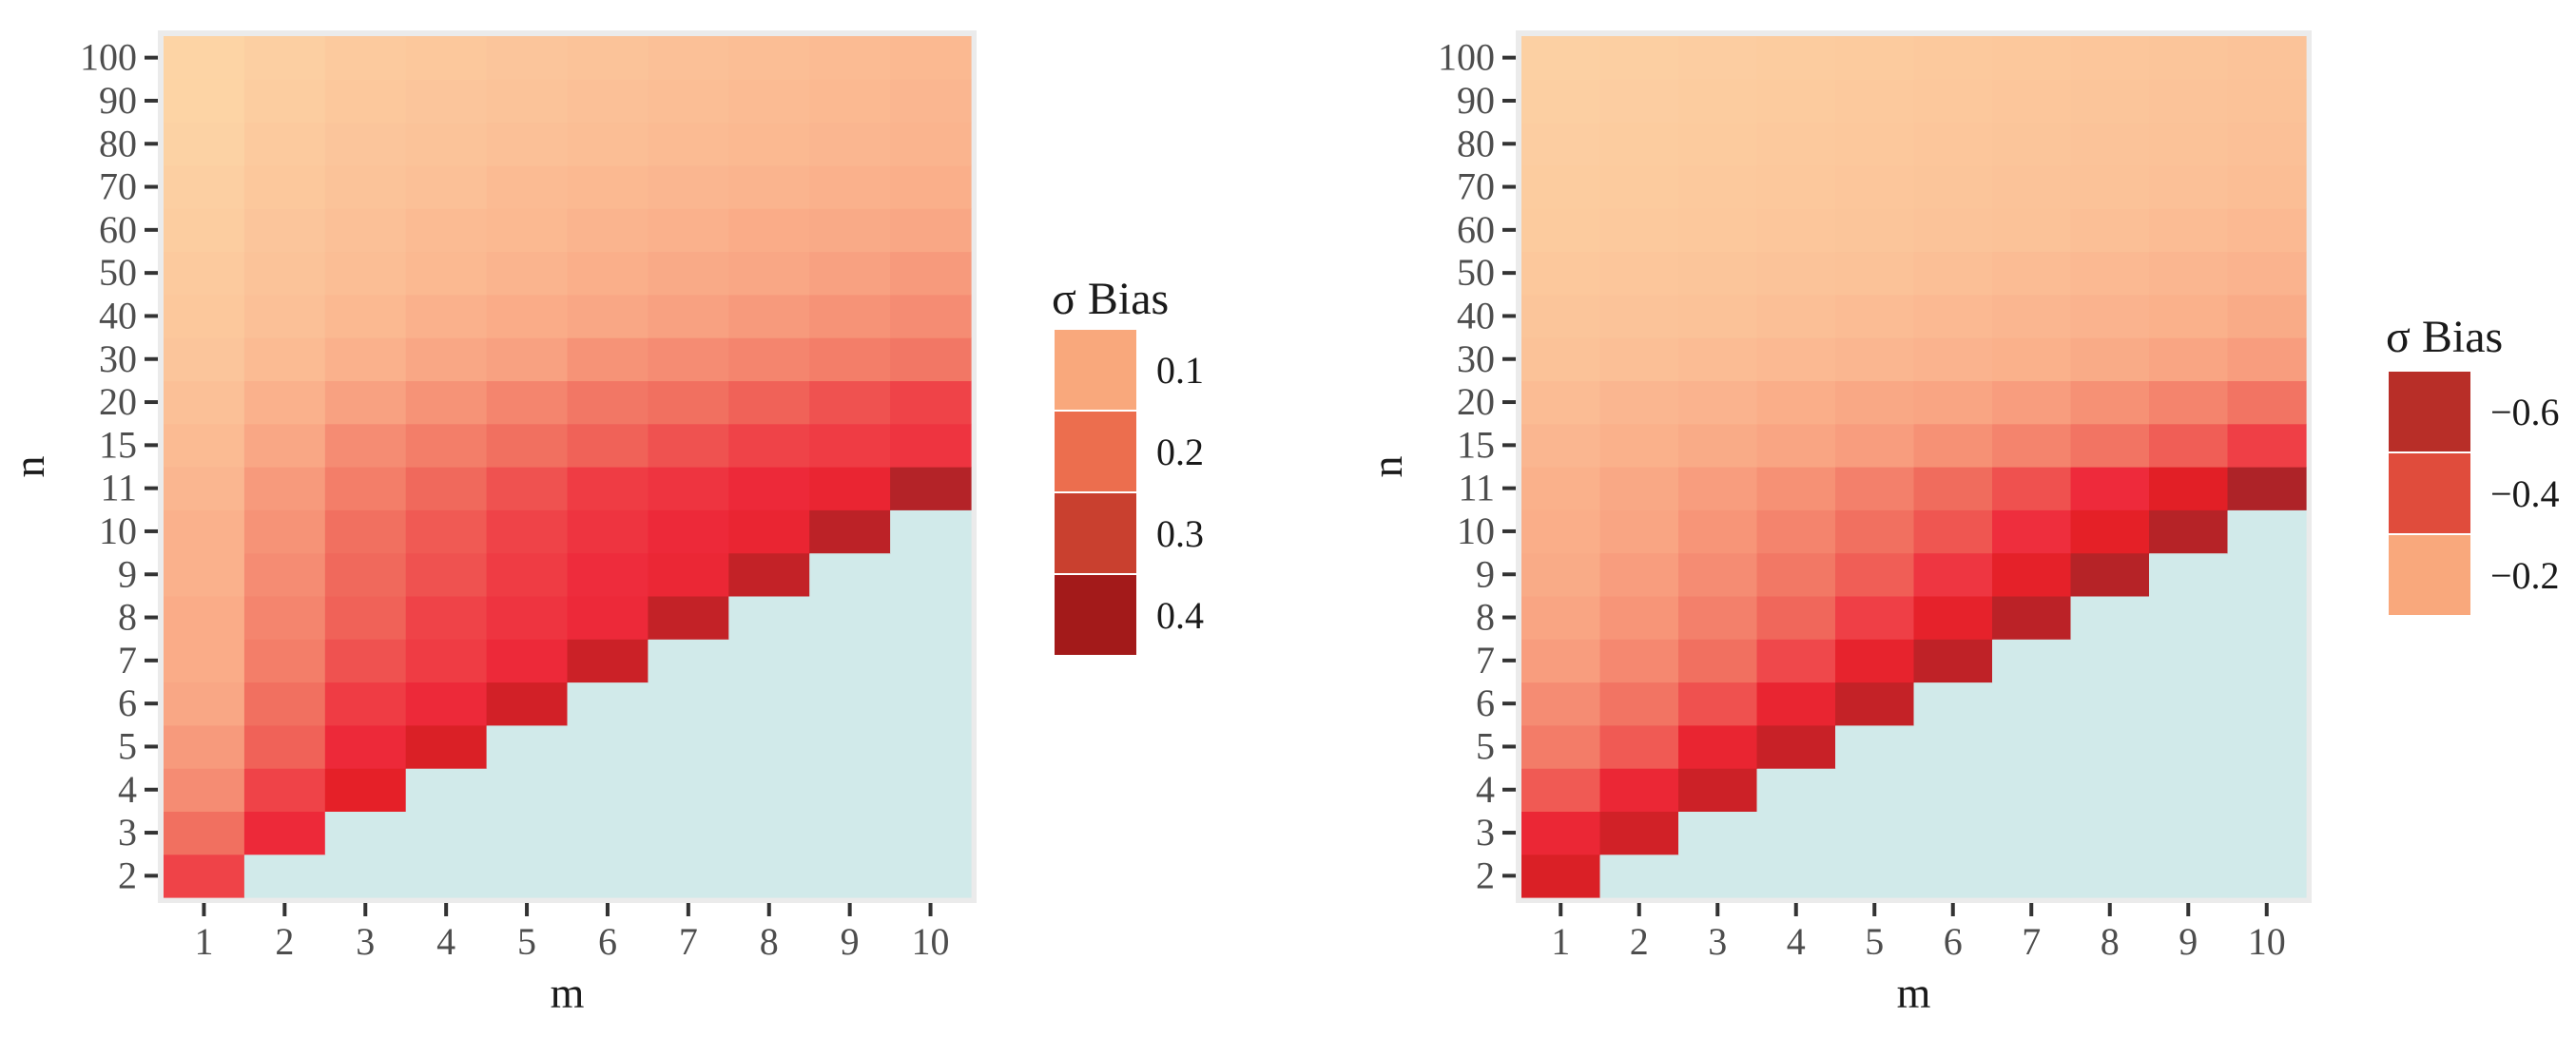  What do you see at coordinates (445, 941) in the screenshot?
I see `x-tick-label: 4` at bounding box center [445, 941].